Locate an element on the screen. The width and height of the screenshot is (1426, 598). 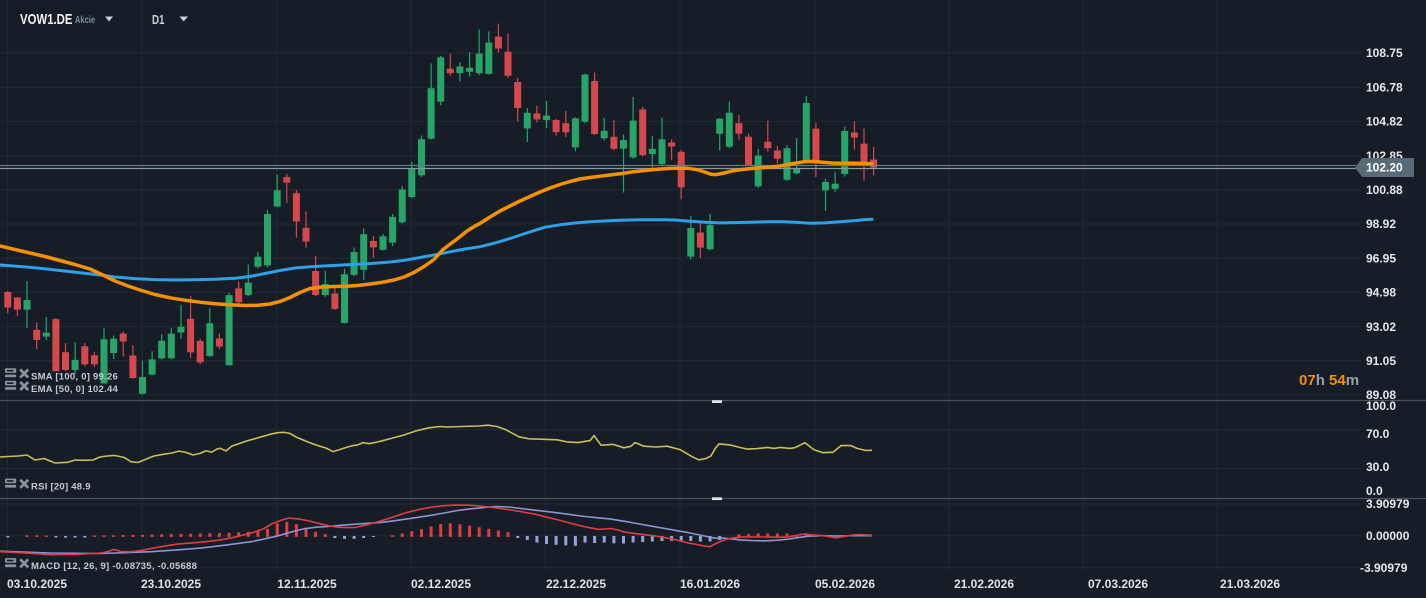
svg-text: 03.10.2025 is located at coordinates (37, 584).